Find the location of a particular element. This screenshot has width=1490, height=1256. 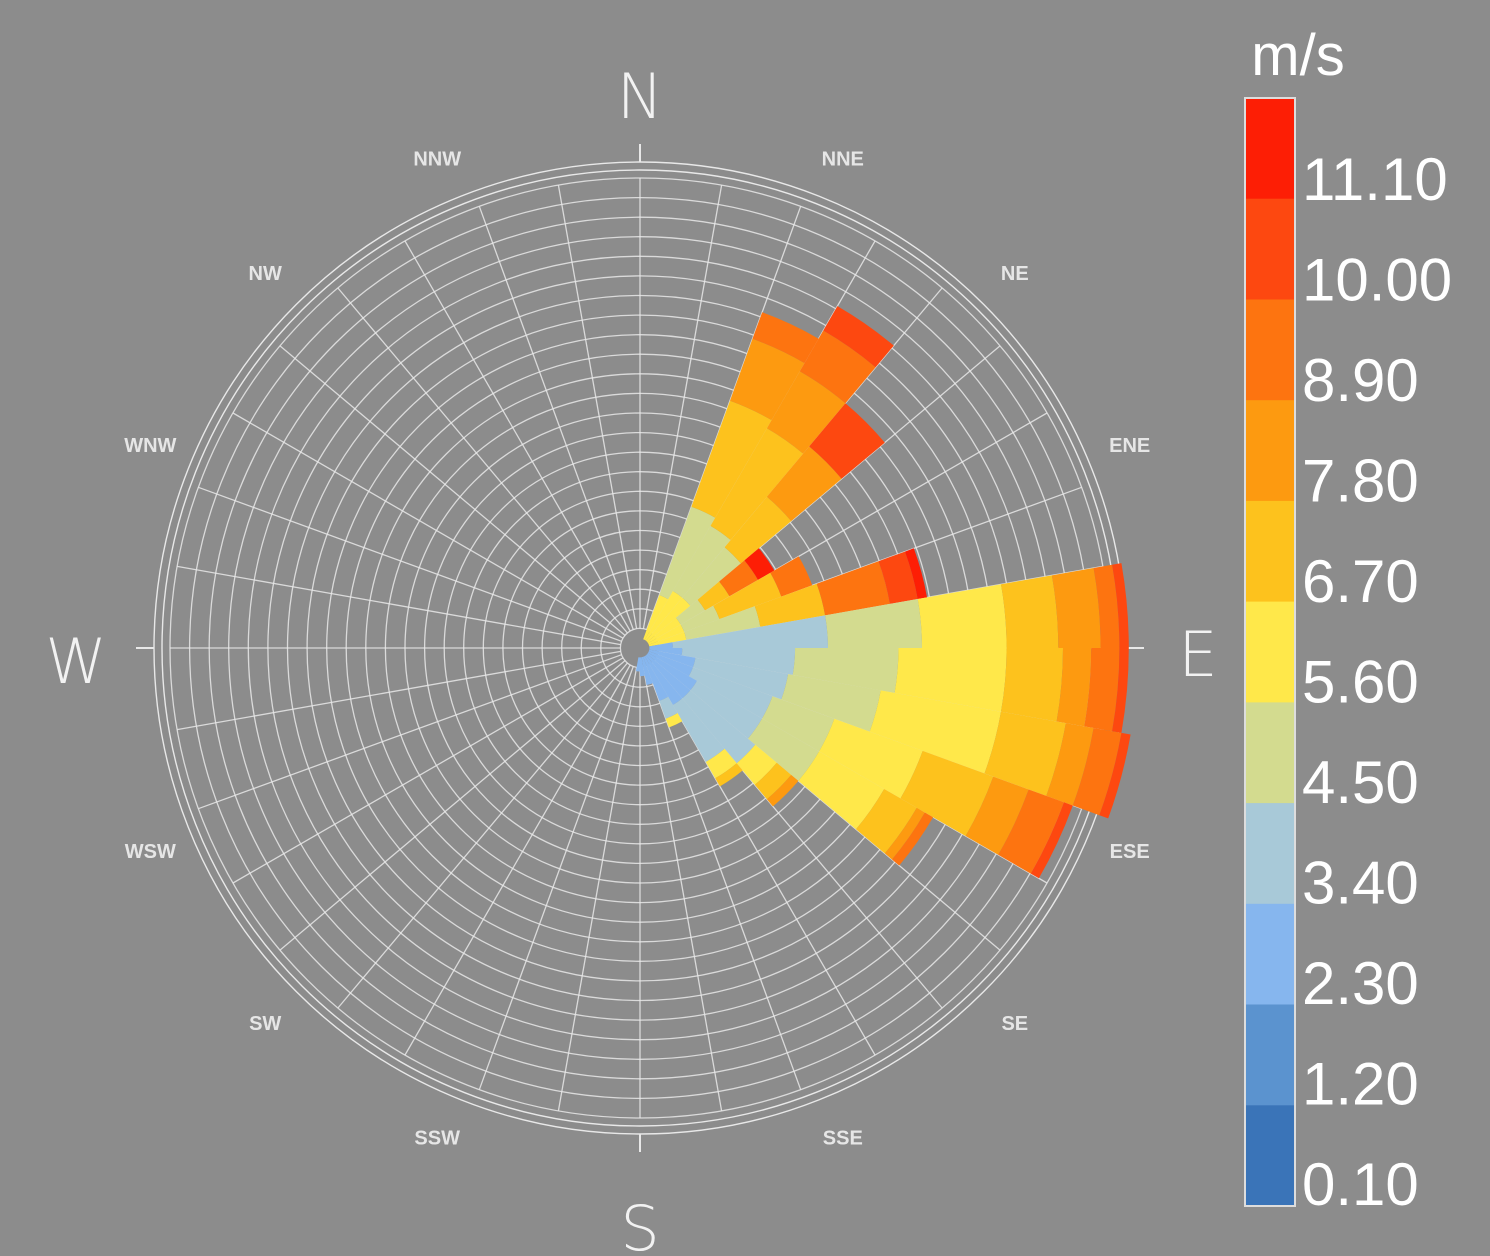

direction-label-nne: NNE is located at coordinates (843, 159).